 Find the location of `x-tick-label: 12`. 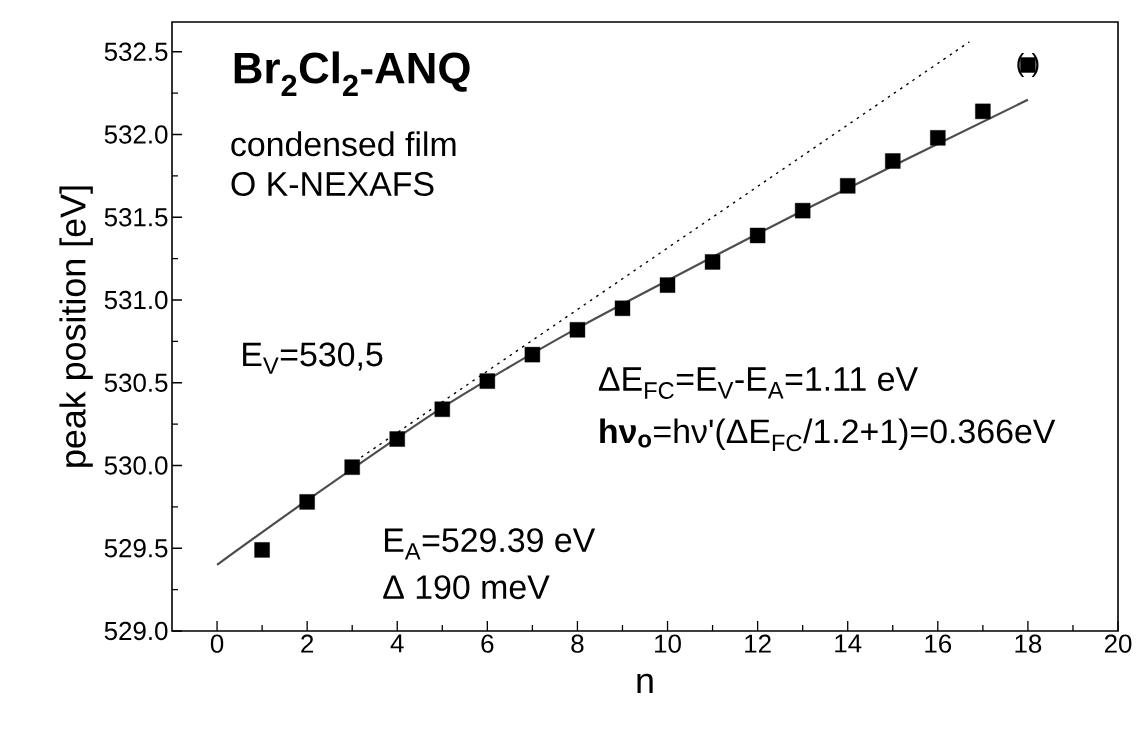

x-tick-label: 12 is located at coordinates (758, 643).